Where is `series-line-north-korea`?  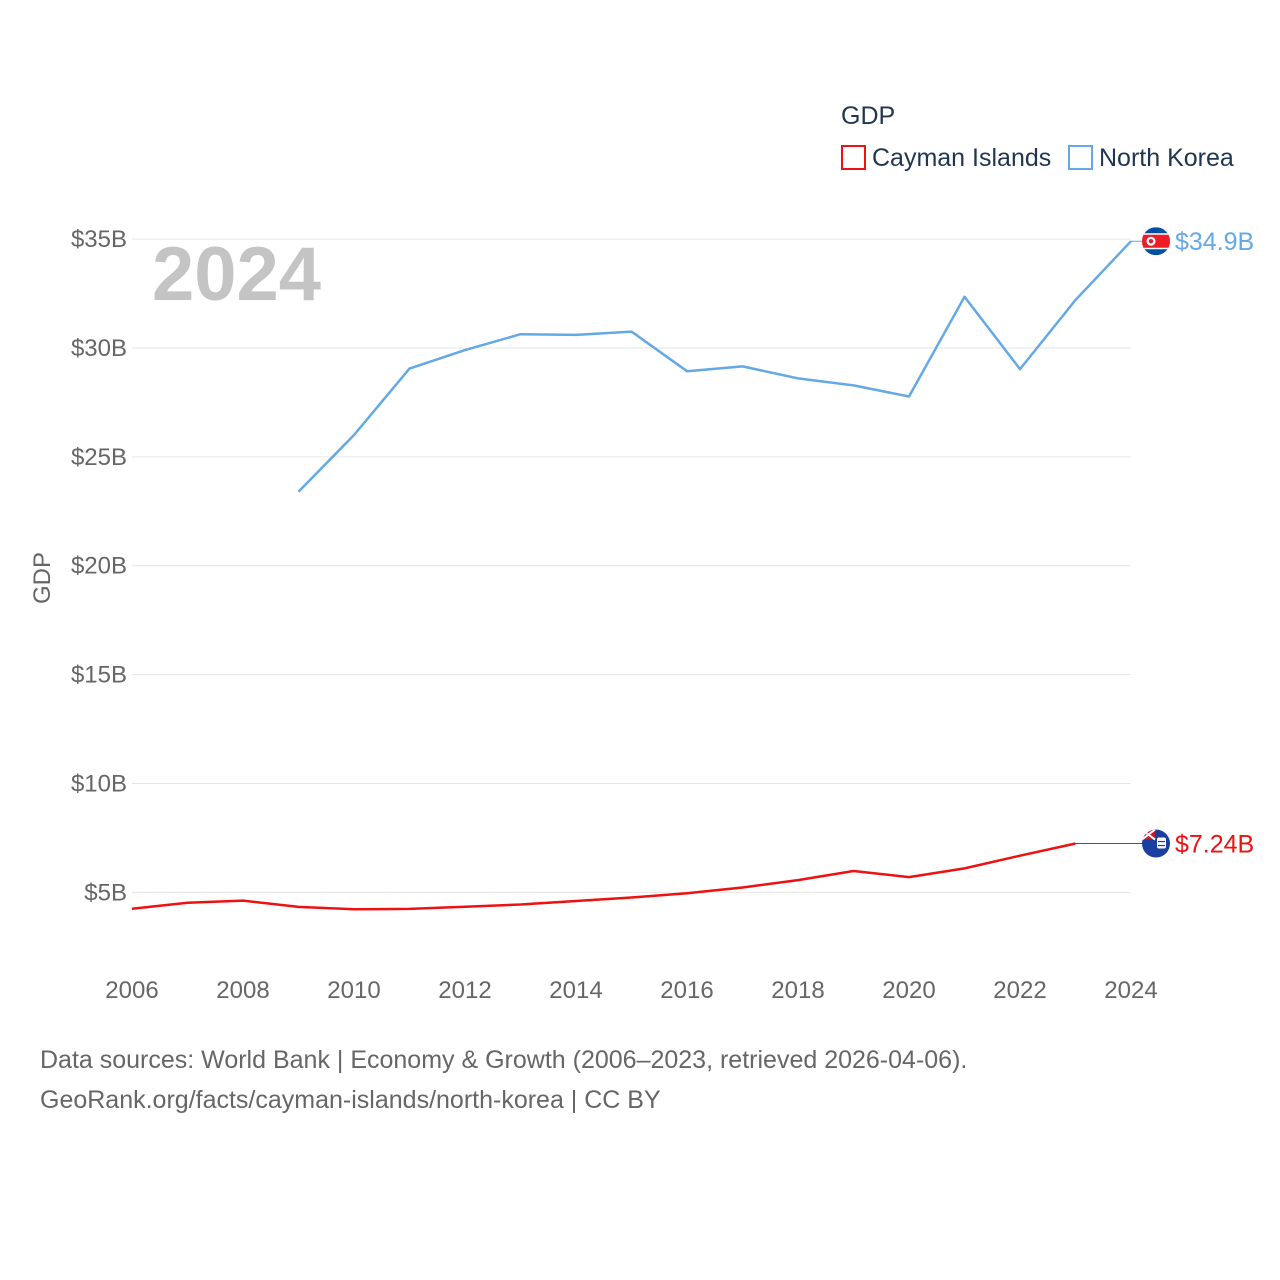
series-line-north-korea is located at coordinates (714, 366).